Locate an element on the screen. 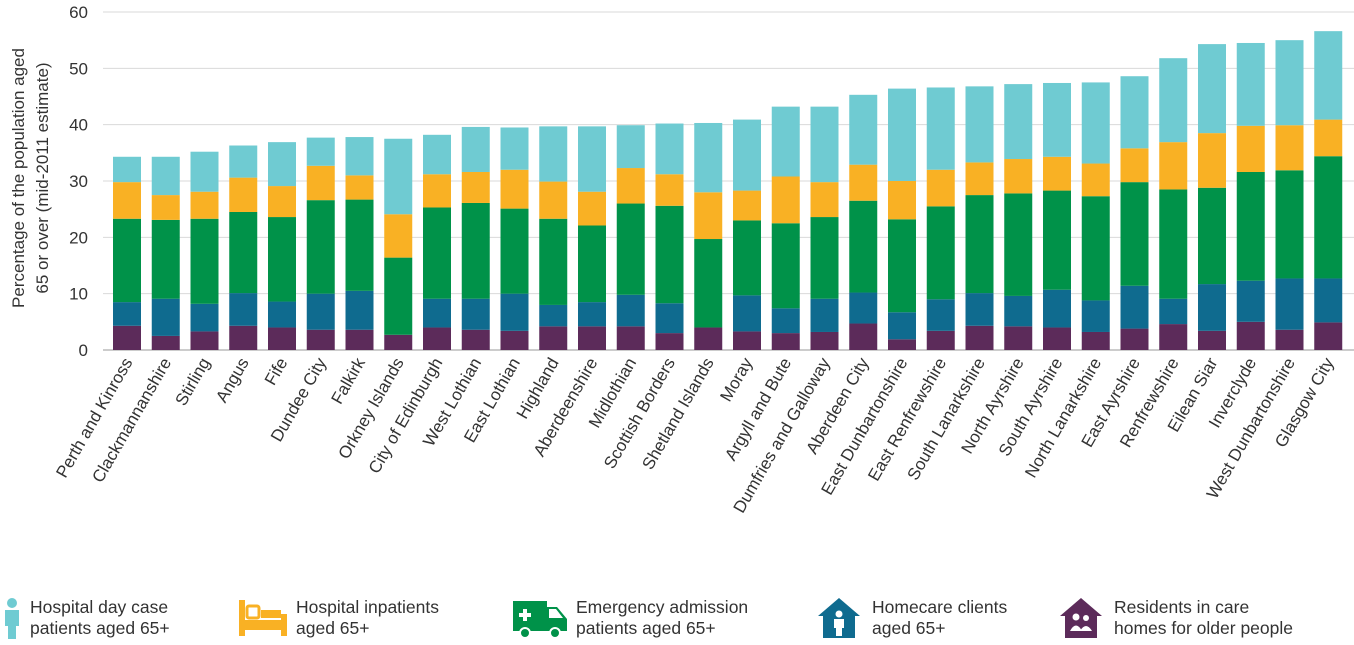 Image resolution: width=1354 pixels, height=645 pixels. y-tick-label: 30 is located at coordinates (78, 181).